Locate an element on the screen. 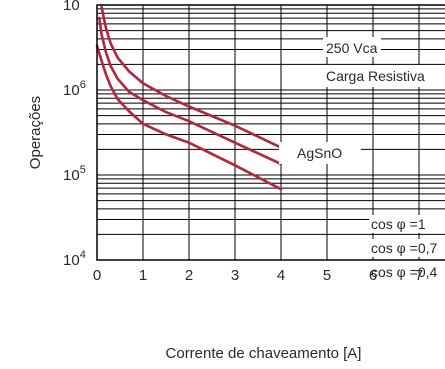 The height and width of the screenshot is (369, 445). x-tick-label: 6 is located at coordinates (373, 275).